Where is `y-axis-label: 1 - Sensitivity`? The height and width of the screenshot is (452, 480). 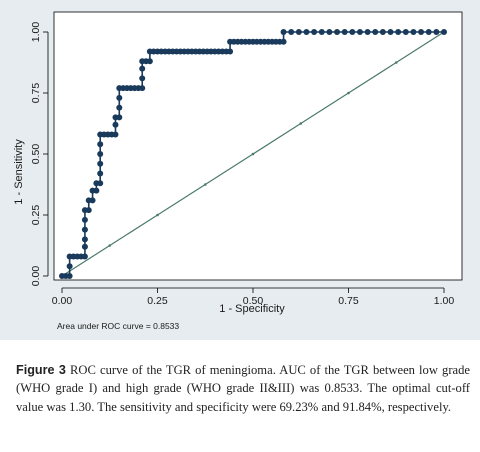 y-axis-label: 1 - Sensitivity is located at coordinates (19, 172).